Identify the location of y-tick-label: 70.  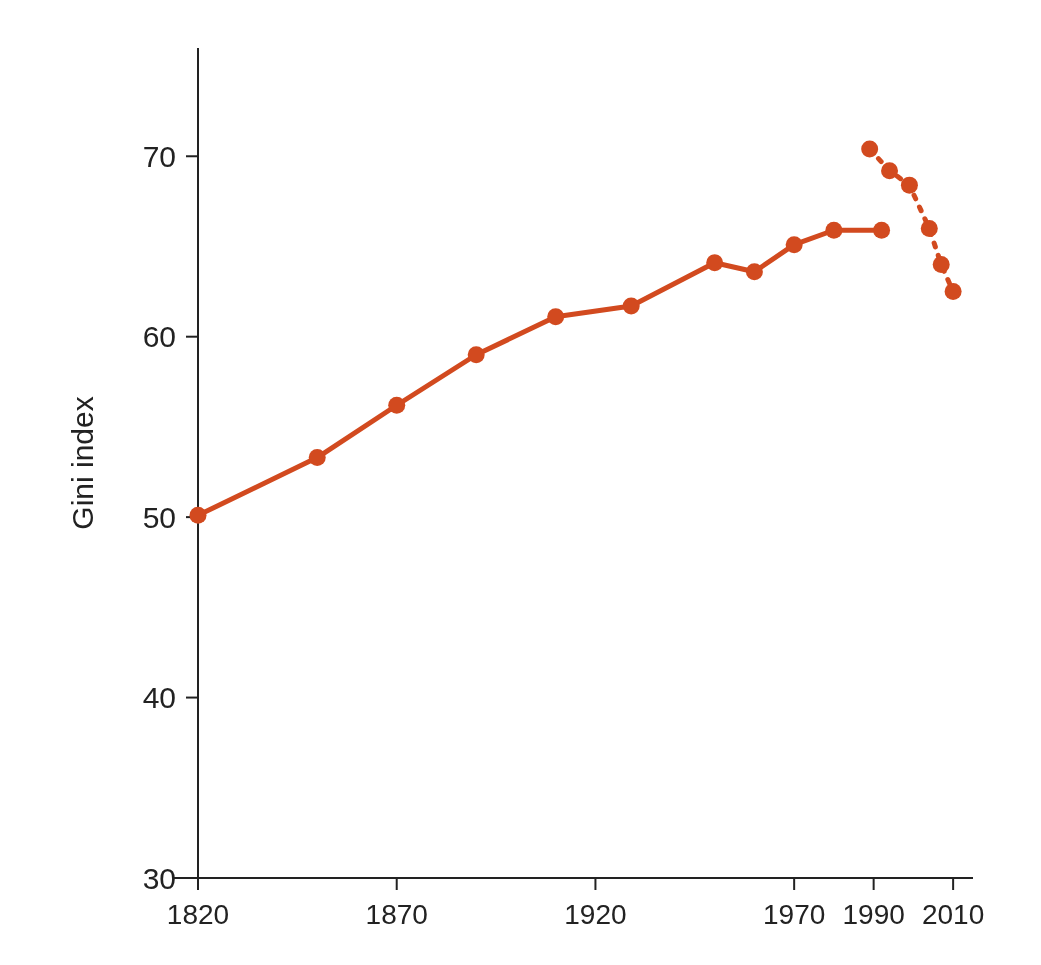
(159, 156).